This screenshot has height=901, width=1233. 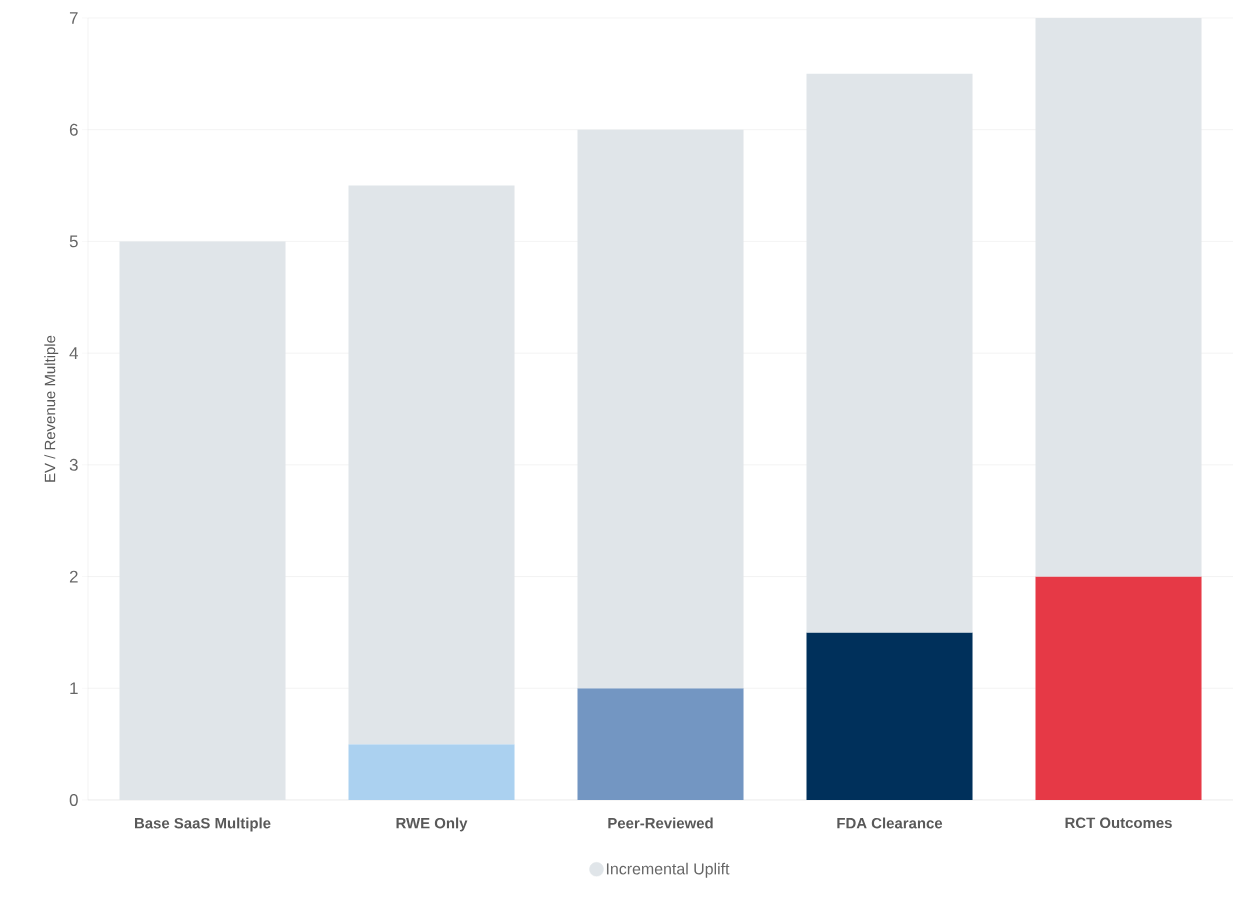 What do you see at coordinates (890, 823) in the screenshot?
I see `x-tick-label: FDA Clearance` at bounding box center [890, 823].